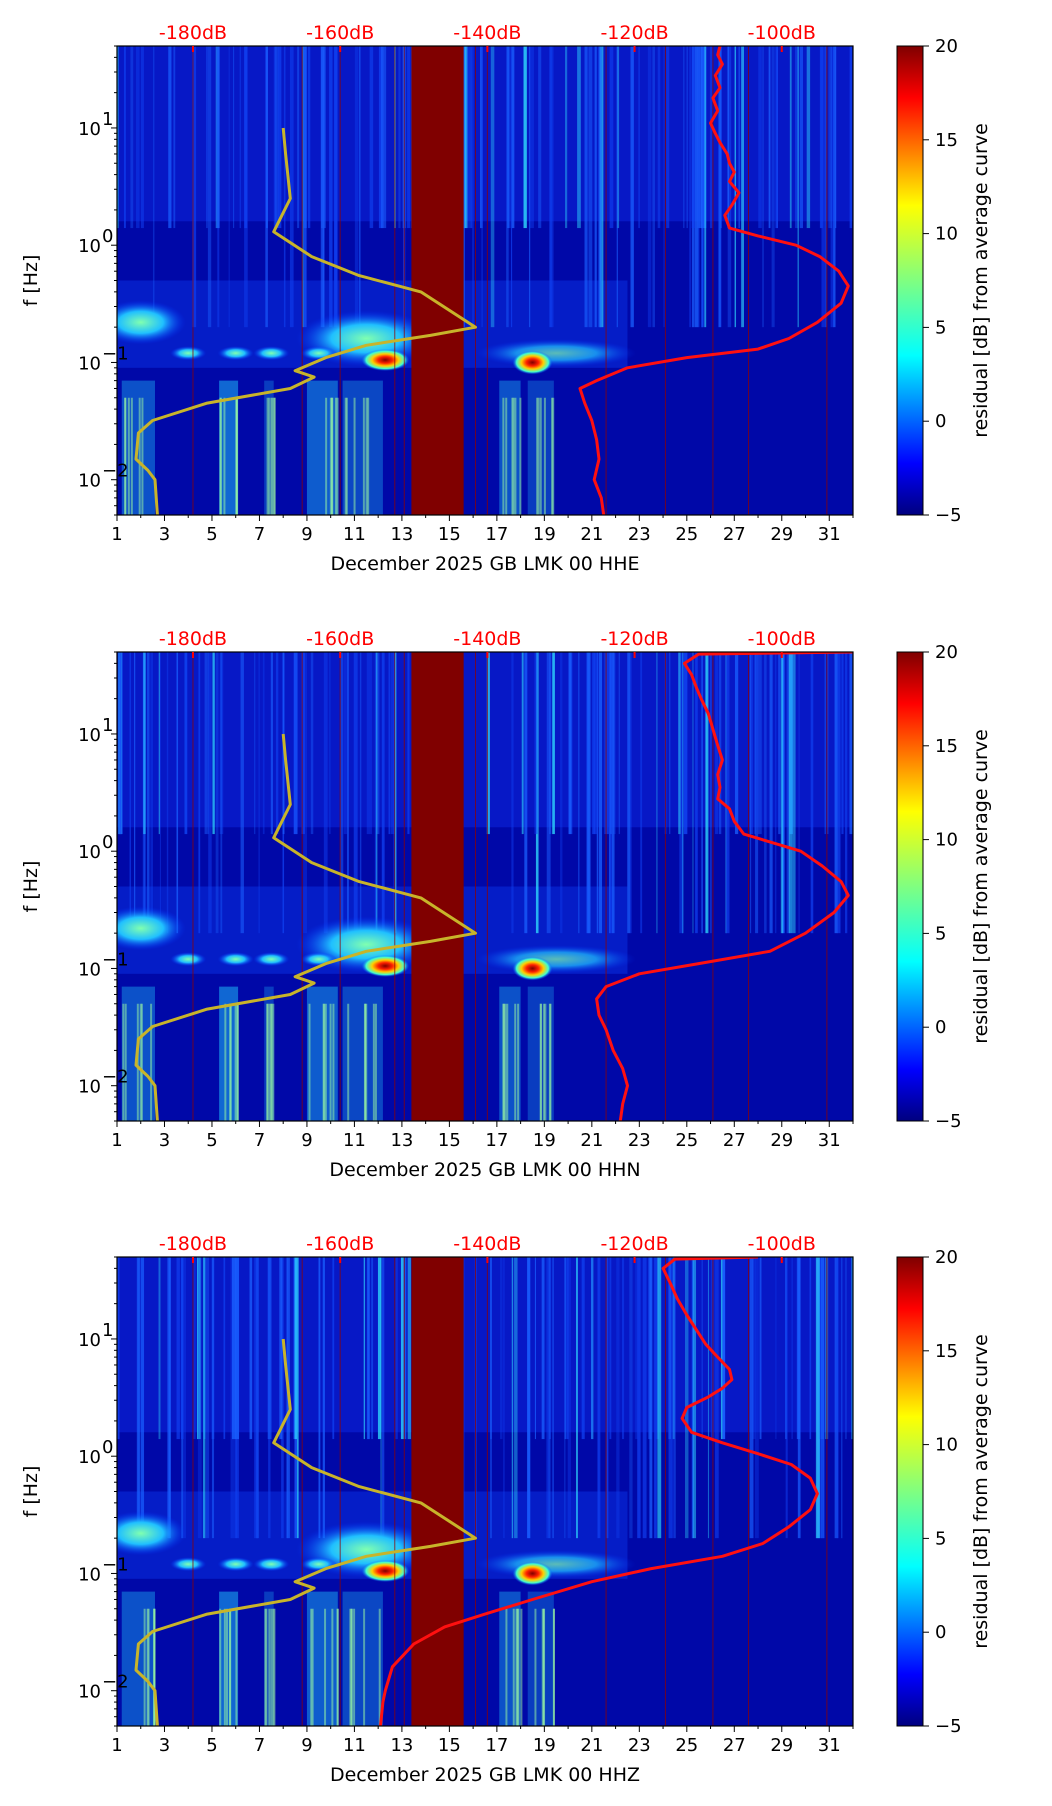 Image resolution: width=1052 pixels, height=1806 pixels. Describe the element at coordinates (591, 1140) in the screenshot. I see `x-tick-label: 21` at that location.